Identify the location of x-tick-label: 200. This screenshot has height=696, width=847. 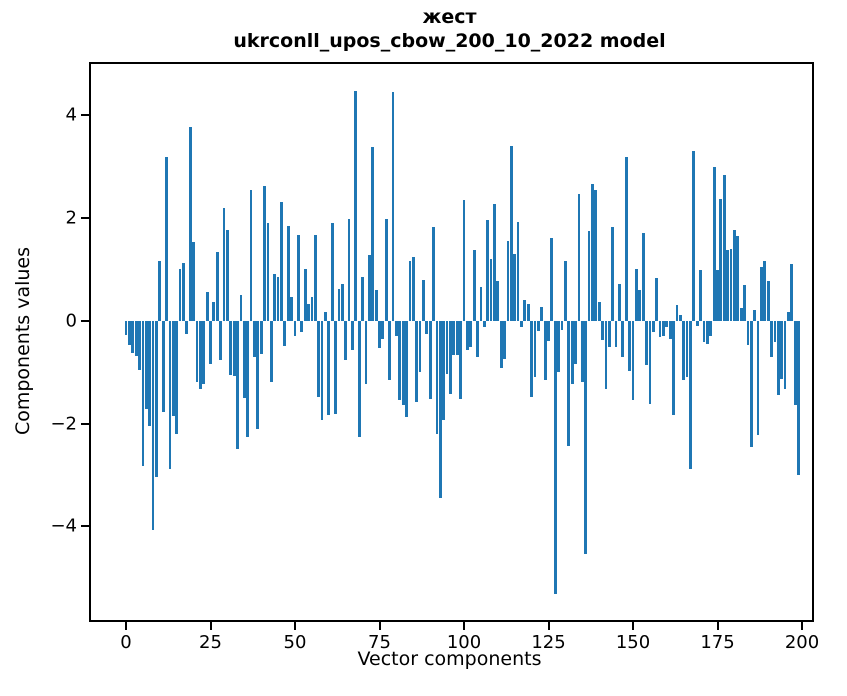
(802, 642).